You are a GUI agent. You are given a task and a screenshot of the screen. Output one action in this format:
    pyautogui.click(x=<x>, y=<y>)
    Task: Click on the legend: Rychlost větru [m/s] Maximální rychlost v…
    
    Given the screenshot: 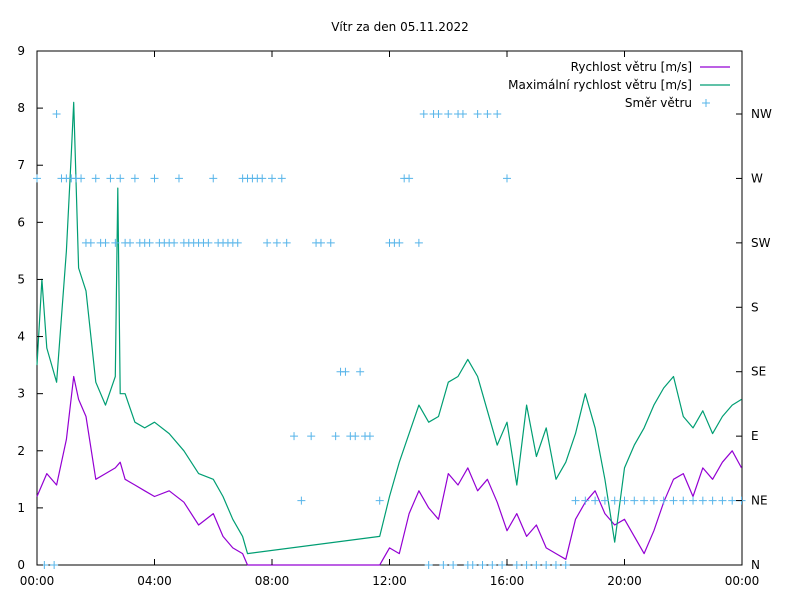 What is the action you would take?
    pyautogui.click(x=619, y=85)
    